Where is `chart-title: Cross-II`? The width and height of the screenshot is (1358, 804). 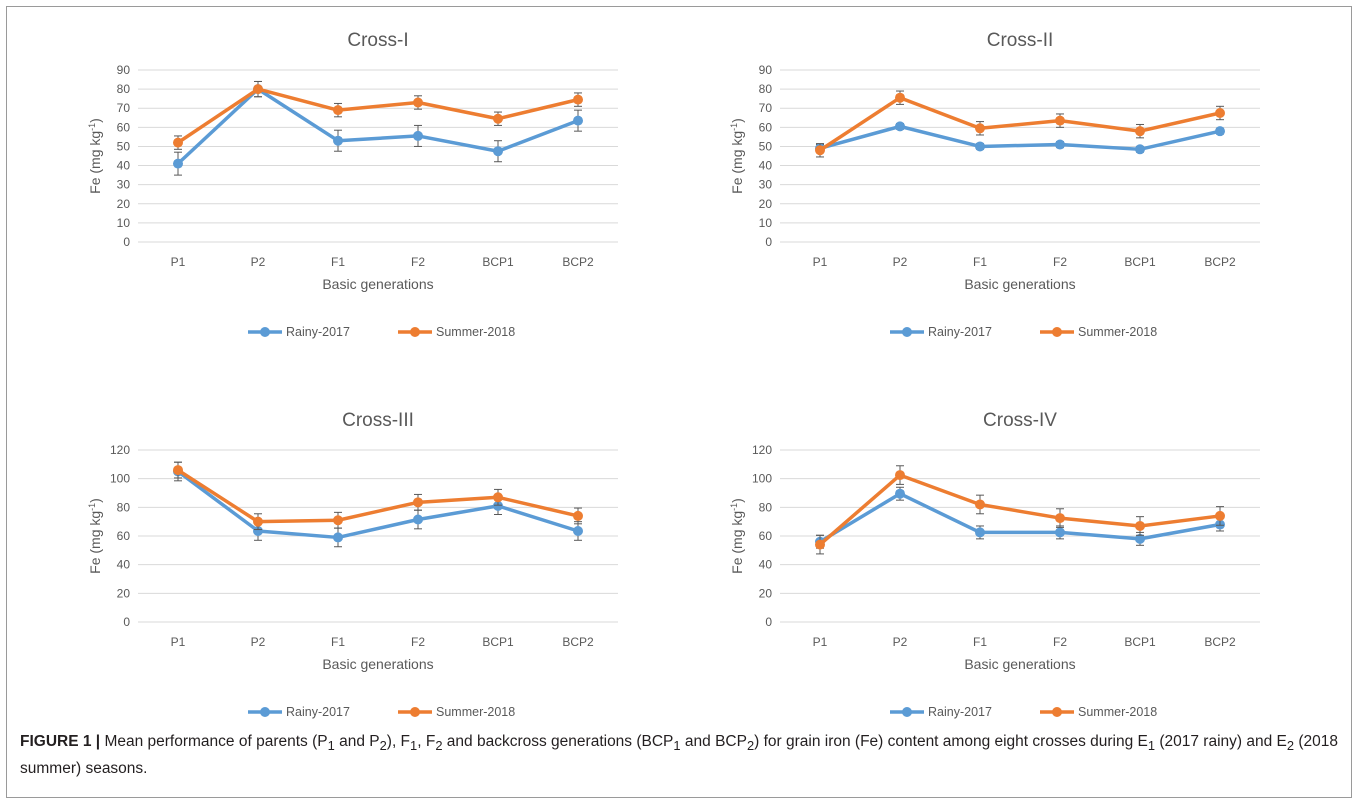
chart-title: Cross-II is located at coordinates (1020, 40).